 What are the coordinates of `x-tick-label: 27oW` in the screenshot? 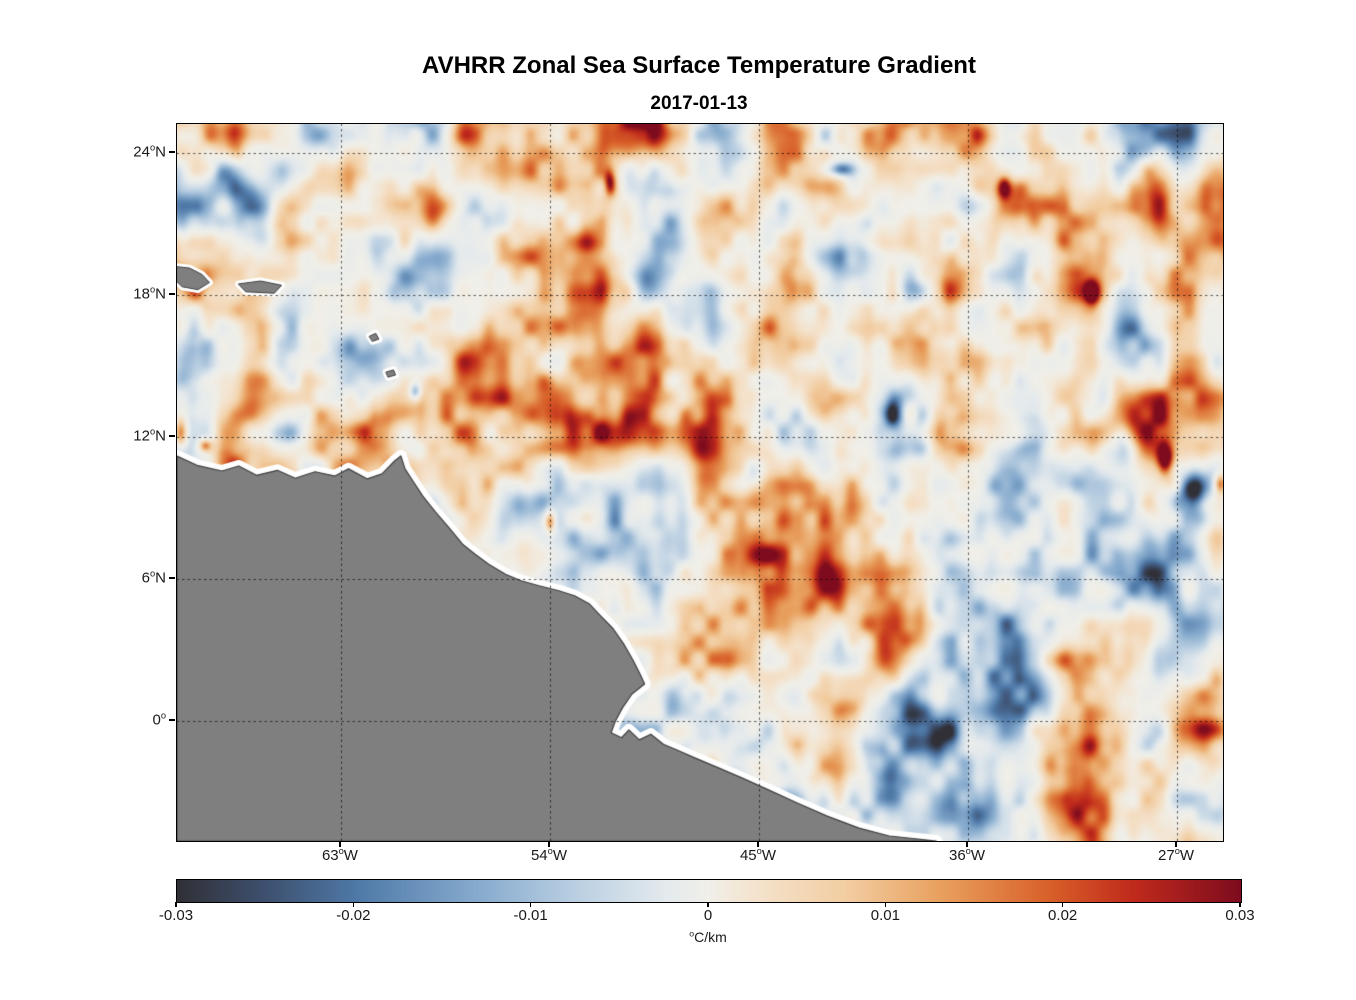 It's located at (1176, 855).